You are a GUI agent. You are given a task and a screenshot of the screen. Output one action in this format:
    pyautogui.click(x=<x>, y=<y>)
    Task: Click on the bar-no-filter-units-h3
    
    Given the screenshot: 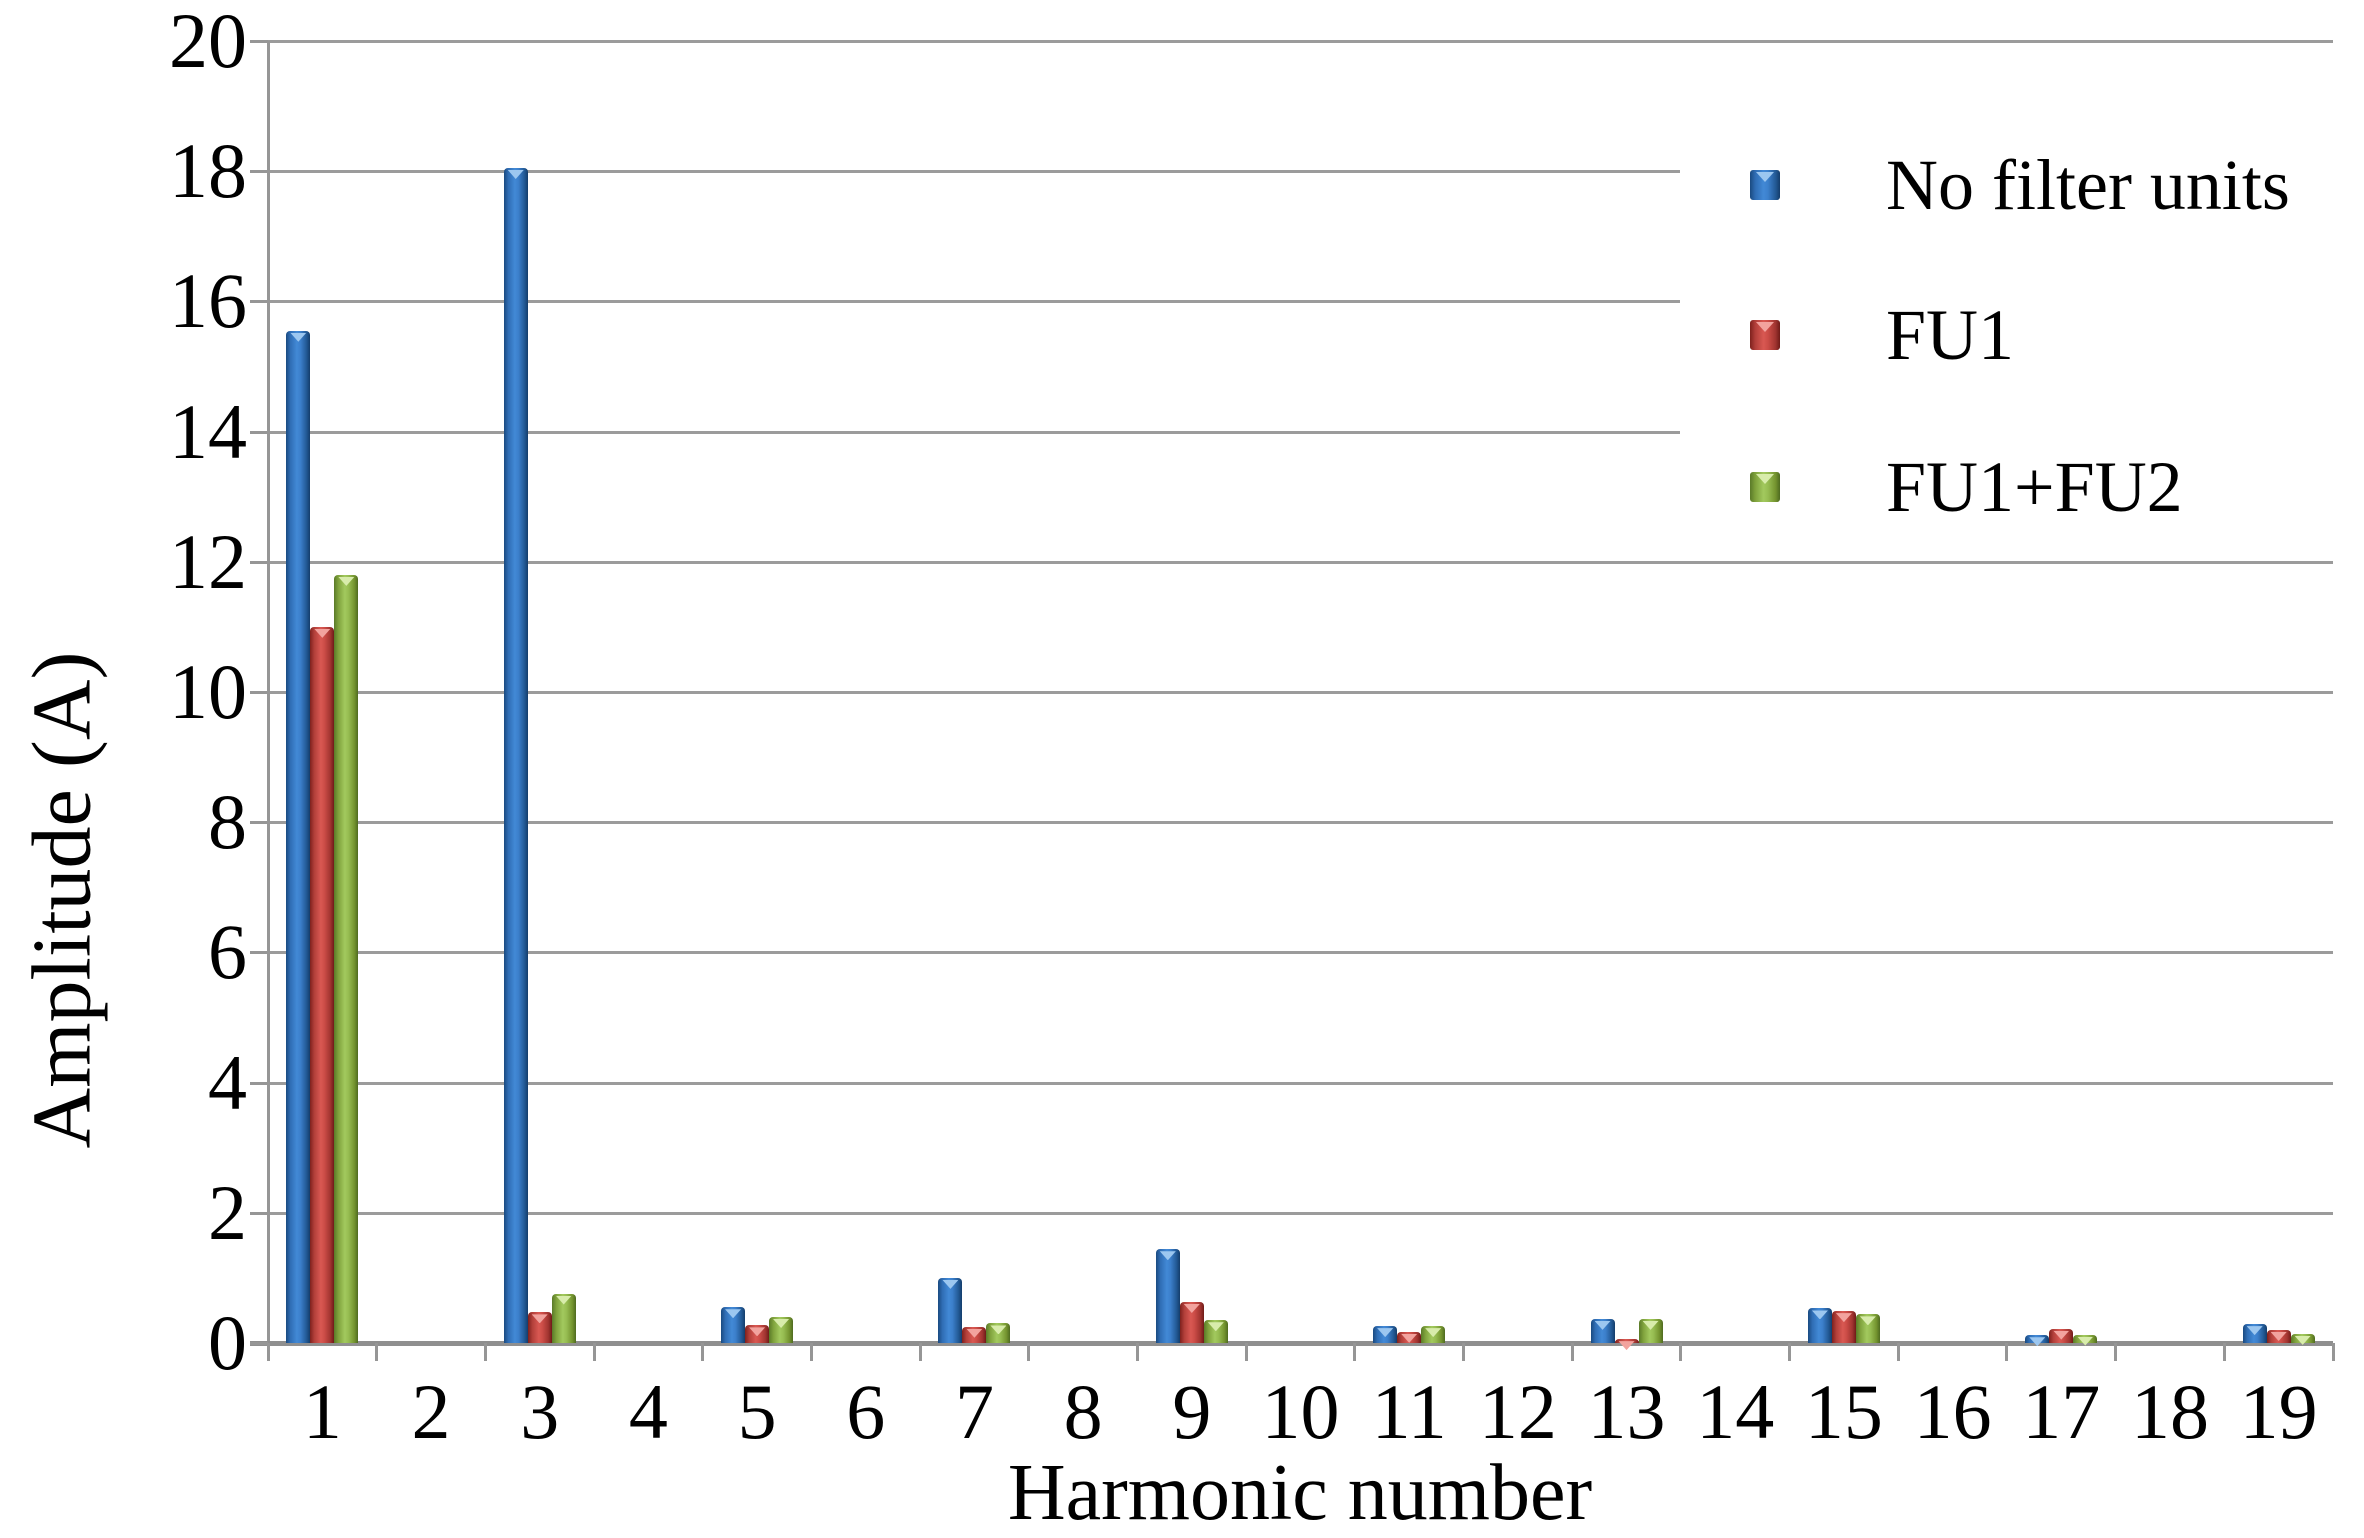 What is the action you would take?
    pyautogui.click(x=515, y=755)
    